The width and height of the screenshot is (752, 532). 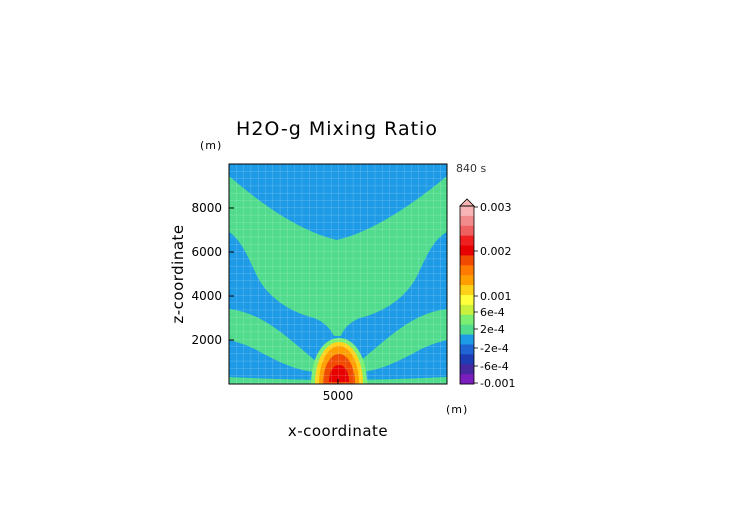 I want to click on colorbar-extend-arrow, so click(x=467, y=202).